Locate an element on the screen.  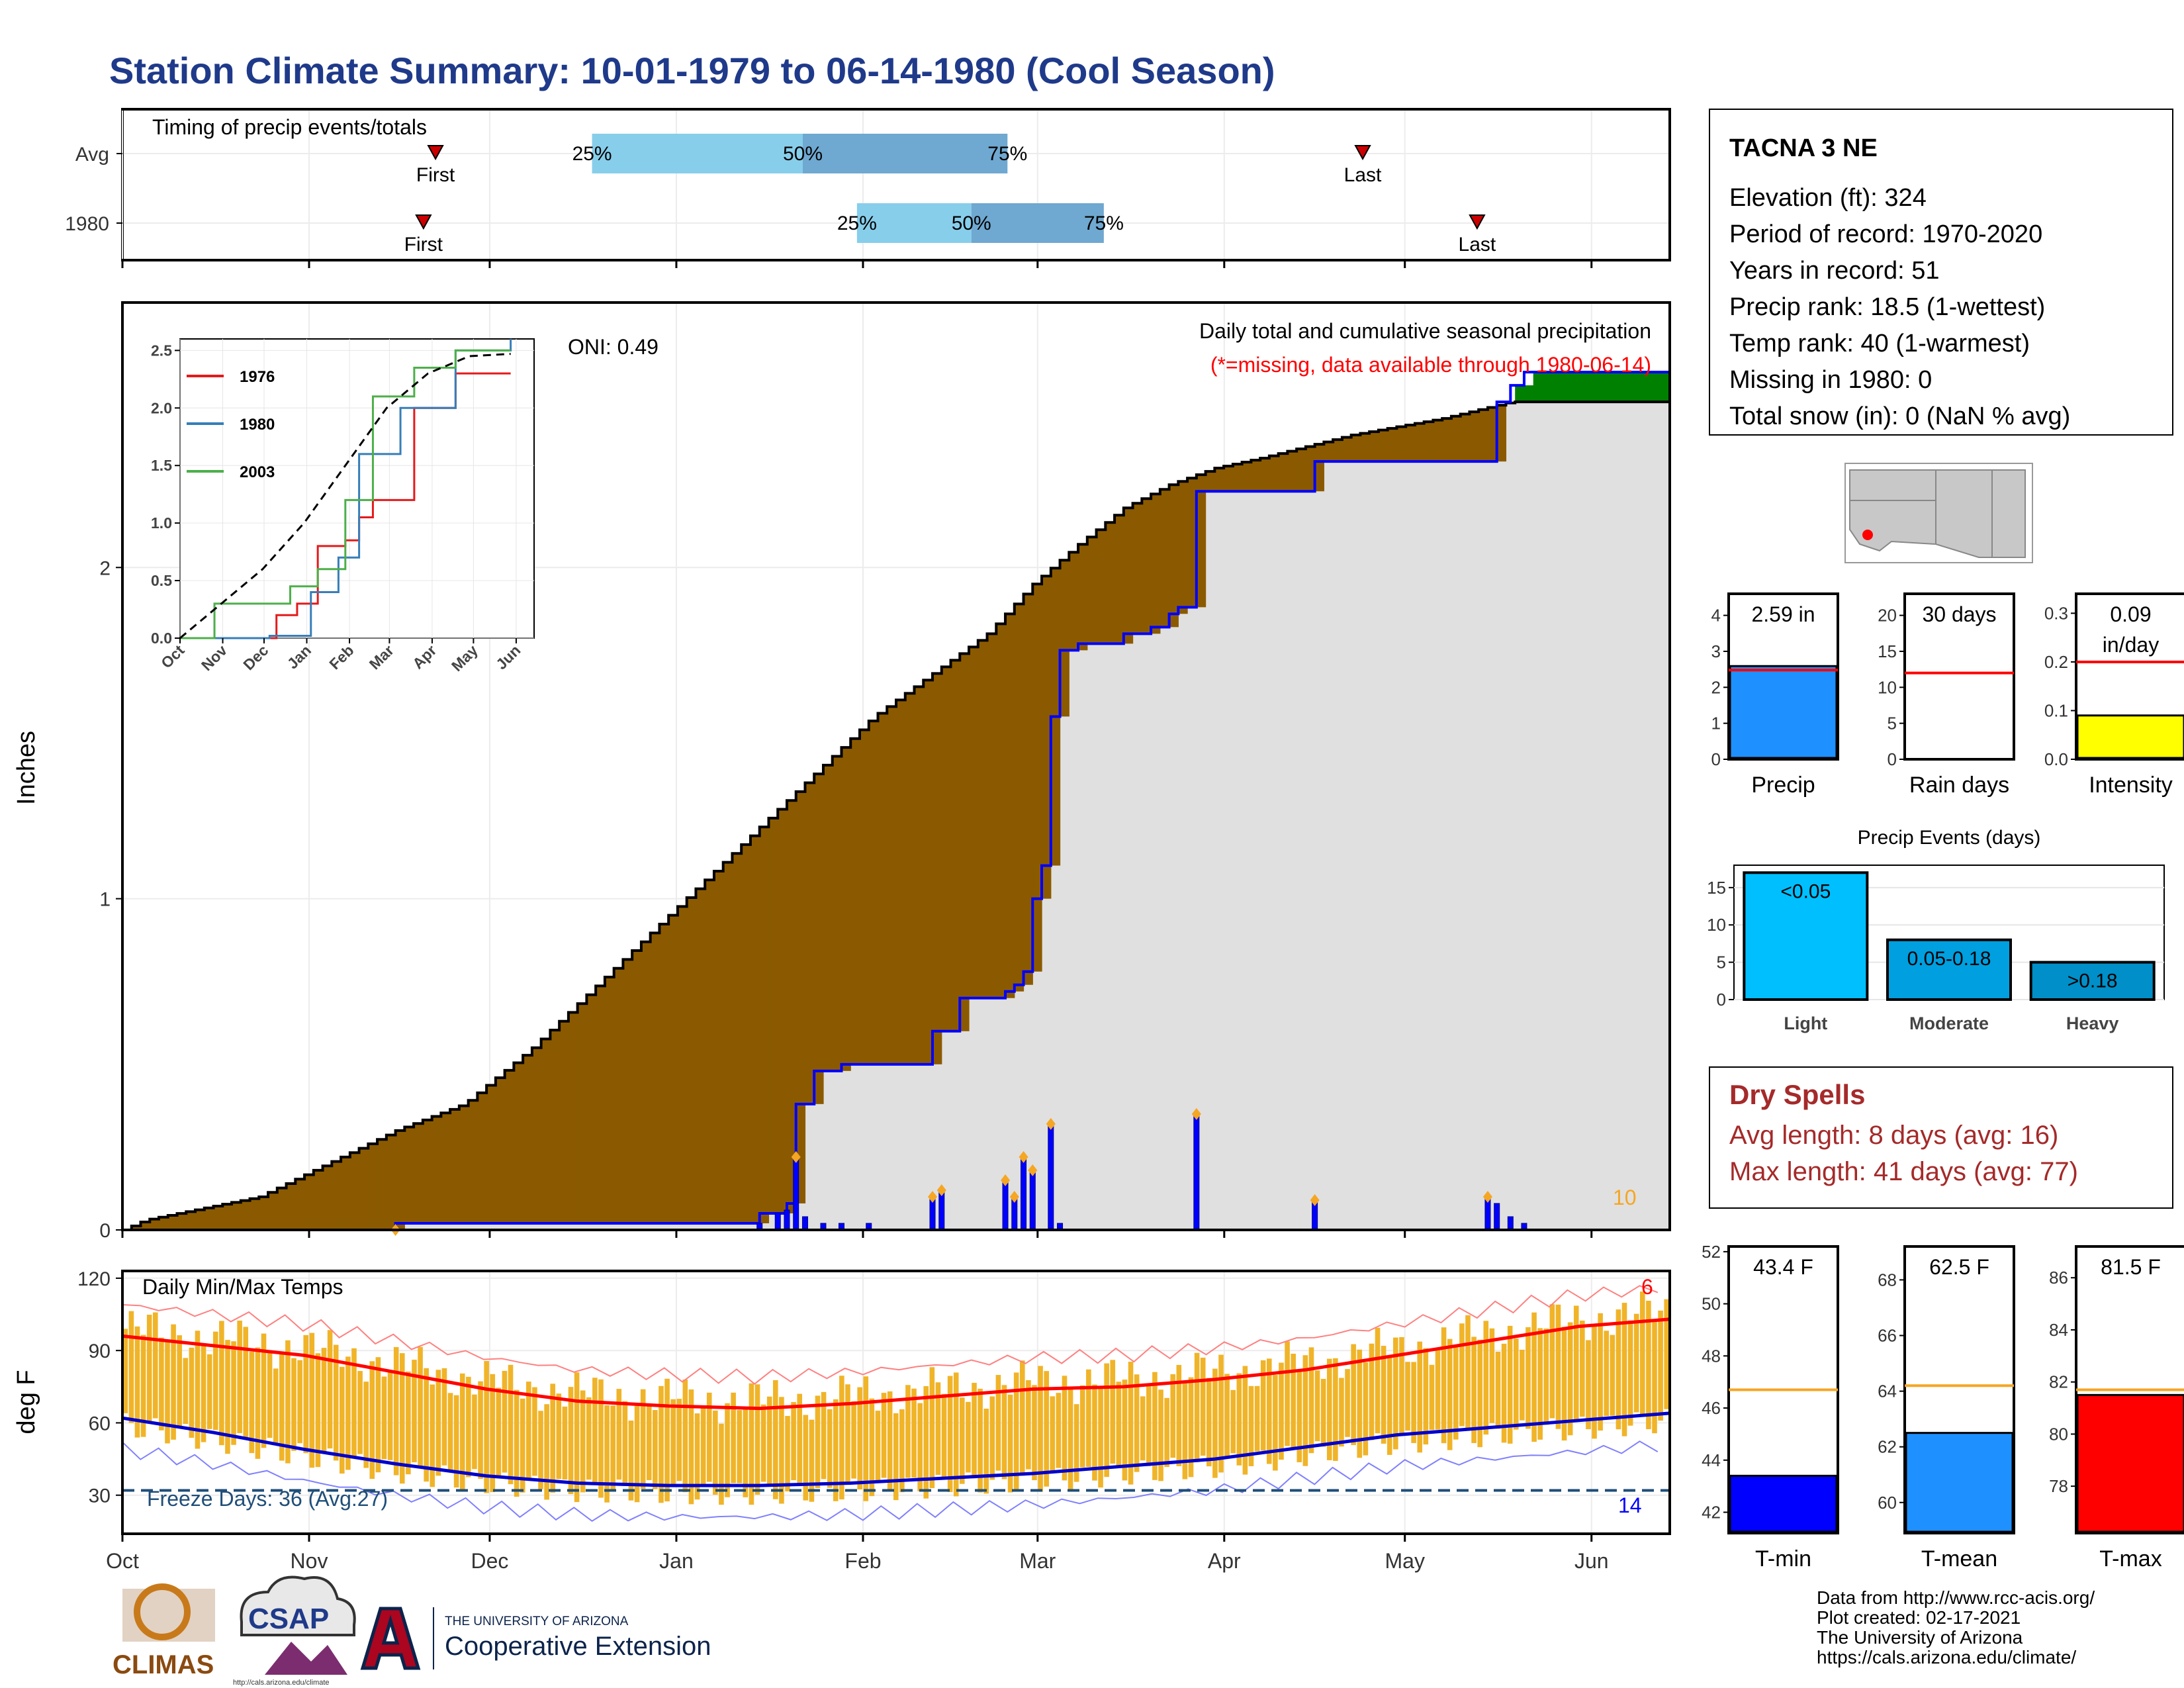
month-label: May is located at coordinates (1405, 1561).